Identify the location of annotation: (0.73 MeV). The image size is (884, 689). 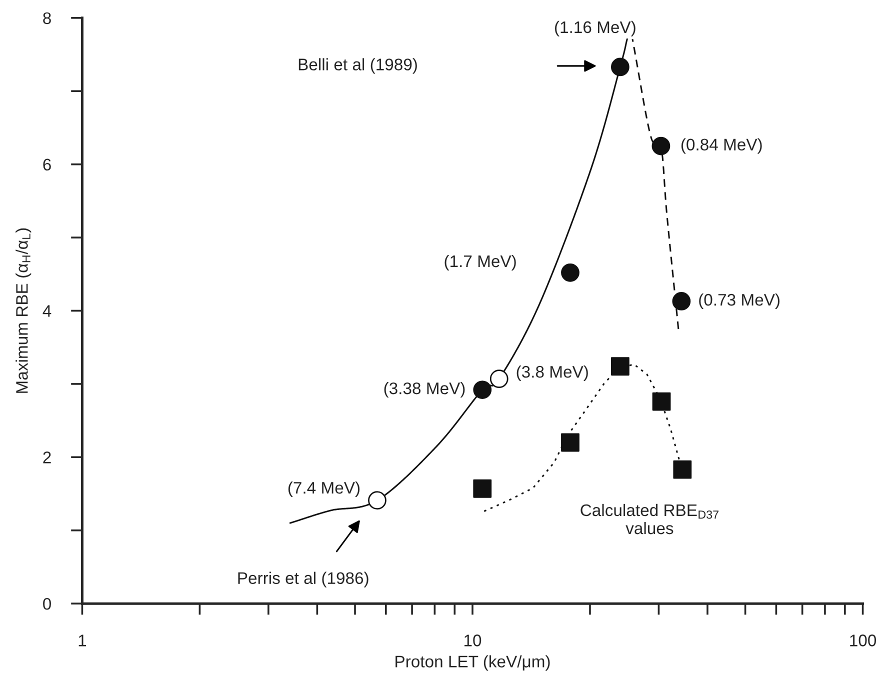
(739, 301).